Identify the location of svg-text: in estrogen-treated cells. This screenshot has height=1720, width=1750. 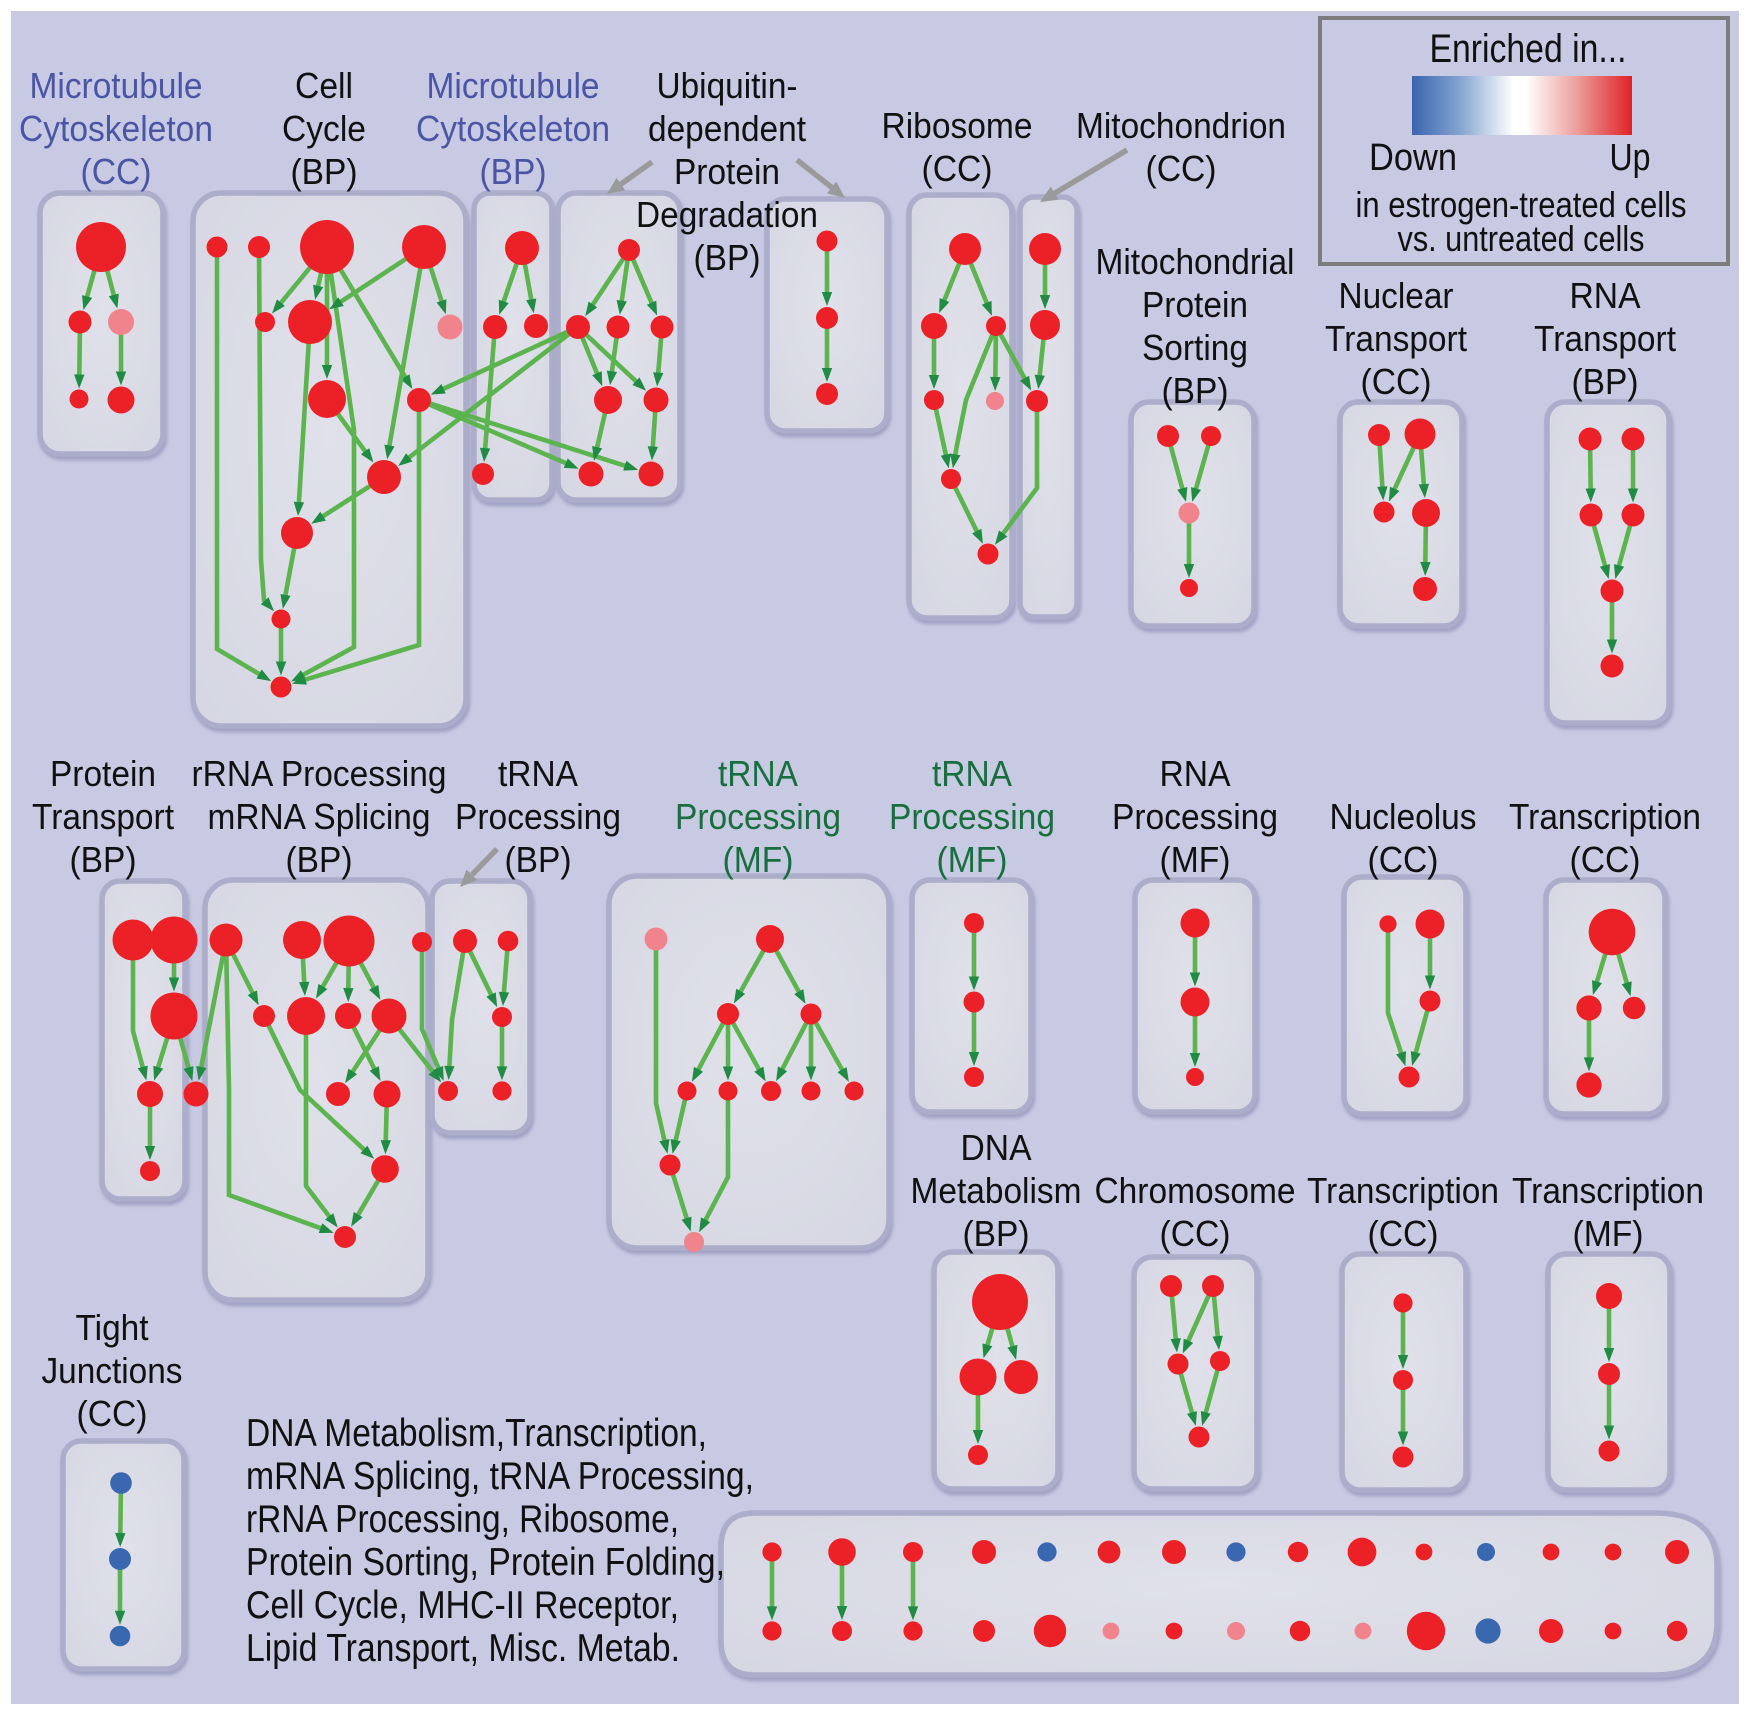
(1521, 204).